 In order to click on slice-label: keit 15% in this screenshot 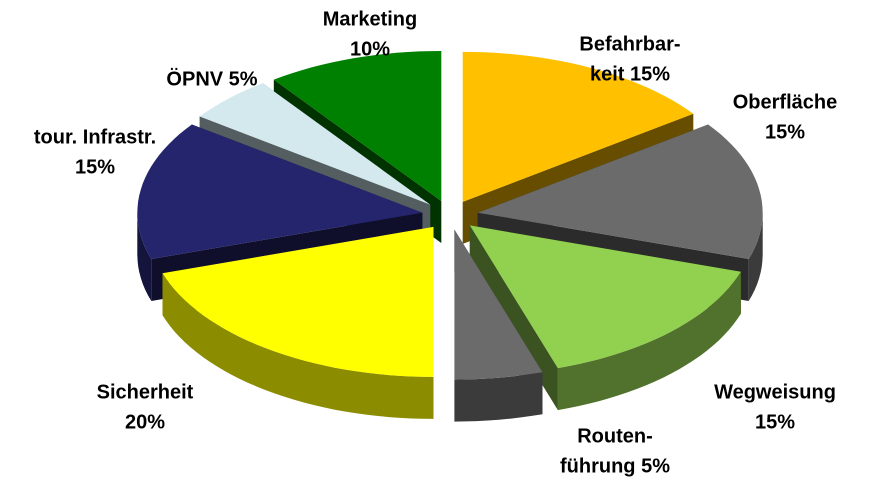, I will do `click(630, 74)`.